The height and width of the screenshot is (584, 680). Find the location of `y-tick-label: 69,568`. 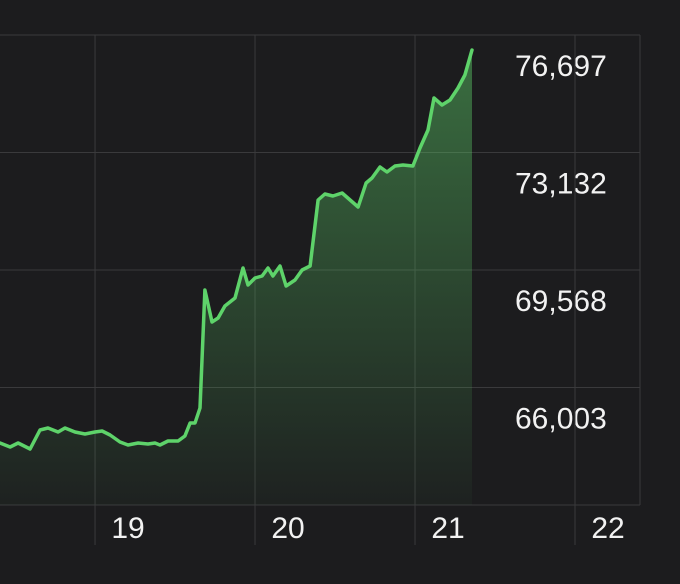

y-tick-label: 69,568 is located at coordinates (561, 301).